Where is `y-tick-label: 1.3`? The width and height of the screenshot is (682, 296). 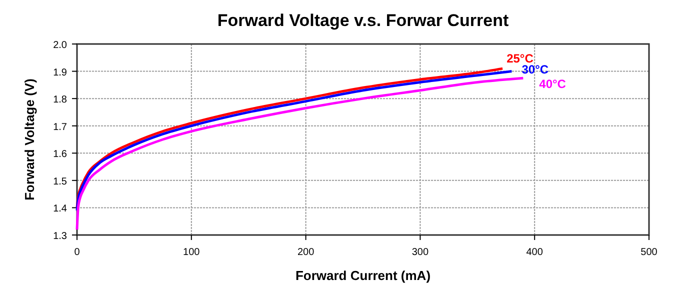
y-tick-label: 1.3 is located at coordinates (60, 236).